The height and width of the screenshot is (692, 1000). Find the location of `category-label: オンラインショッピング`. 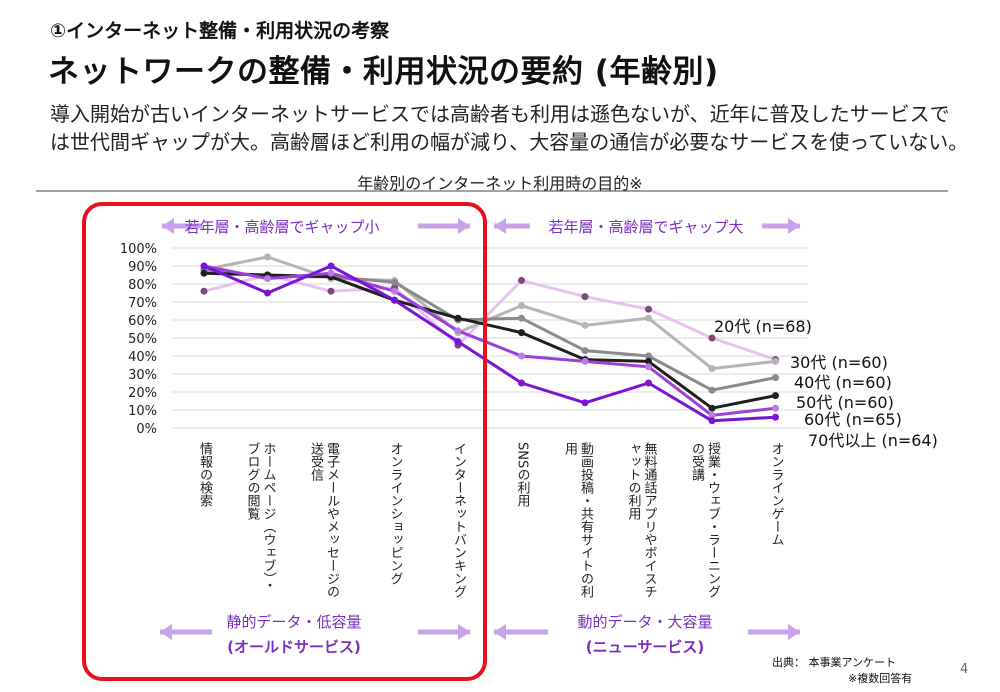

category-label: オンラインショッピング is located at coordinates (395, 513).